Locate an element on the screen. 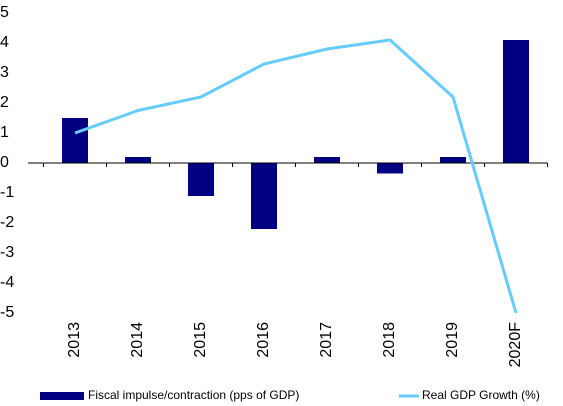  x-tick-label: 2016 is located at coordinates (263, 340).